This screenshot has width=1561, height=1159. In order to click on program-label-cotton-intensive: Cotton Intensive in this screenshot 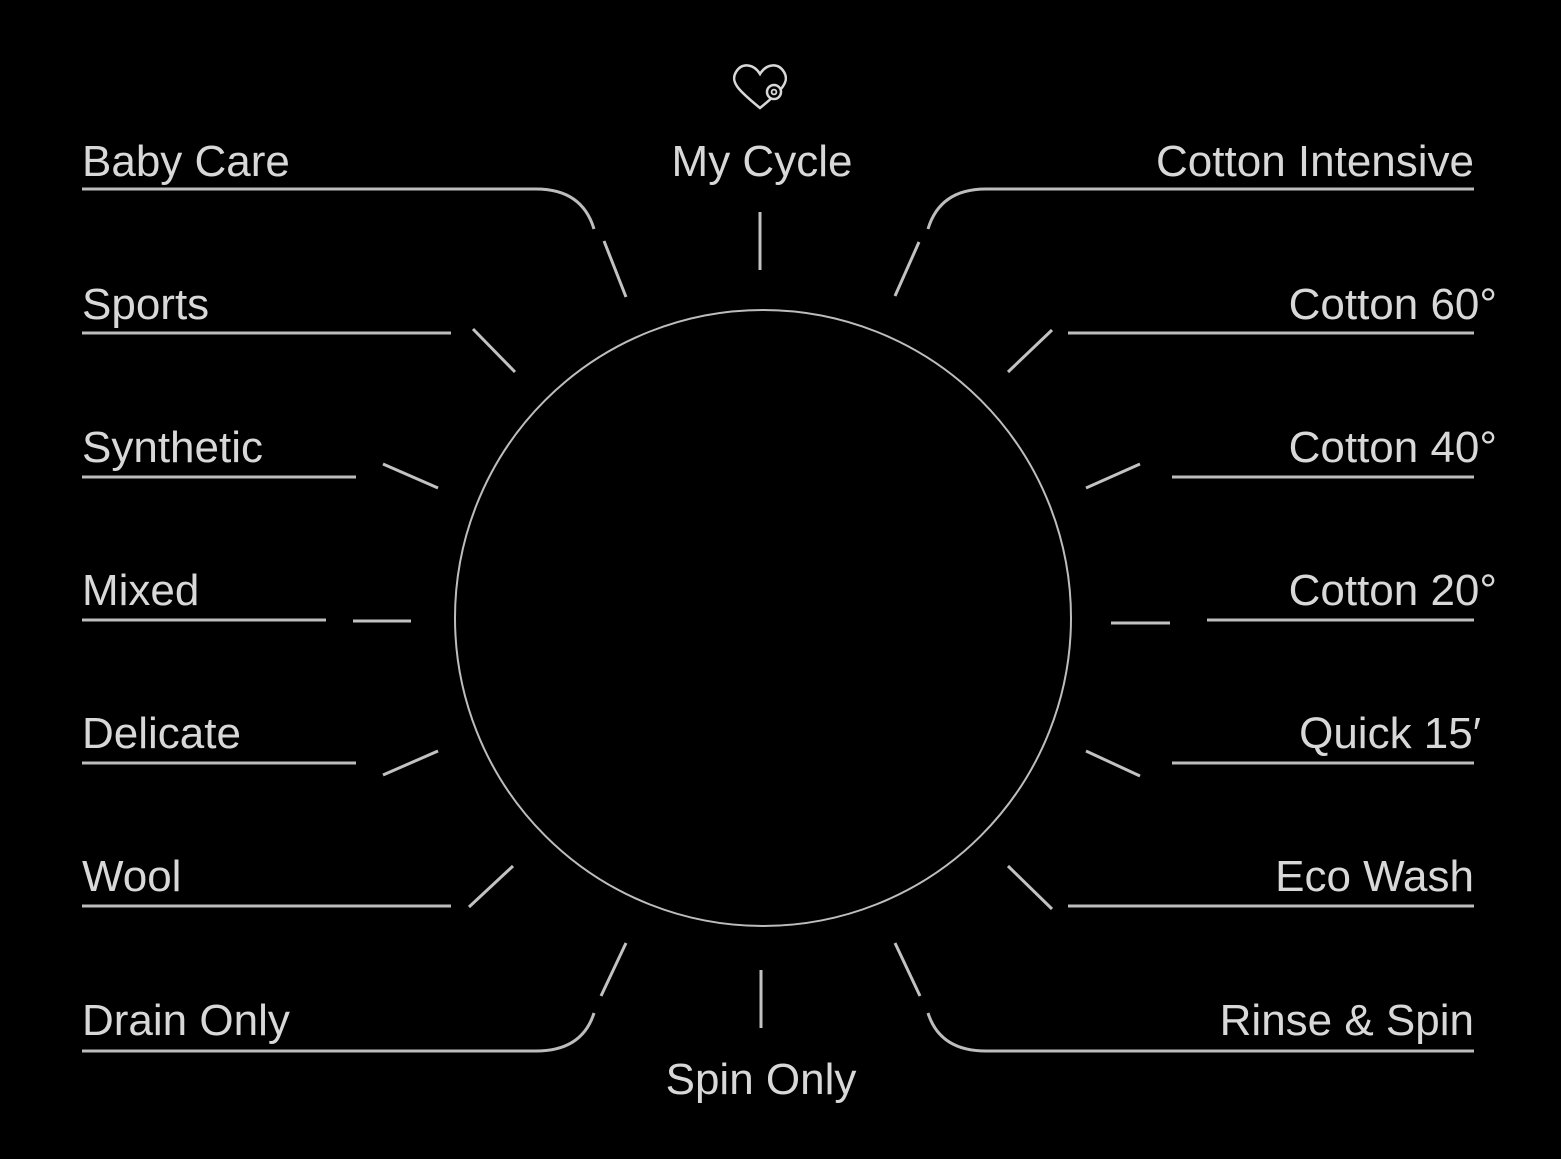, I will do `click(1315, 161)`.